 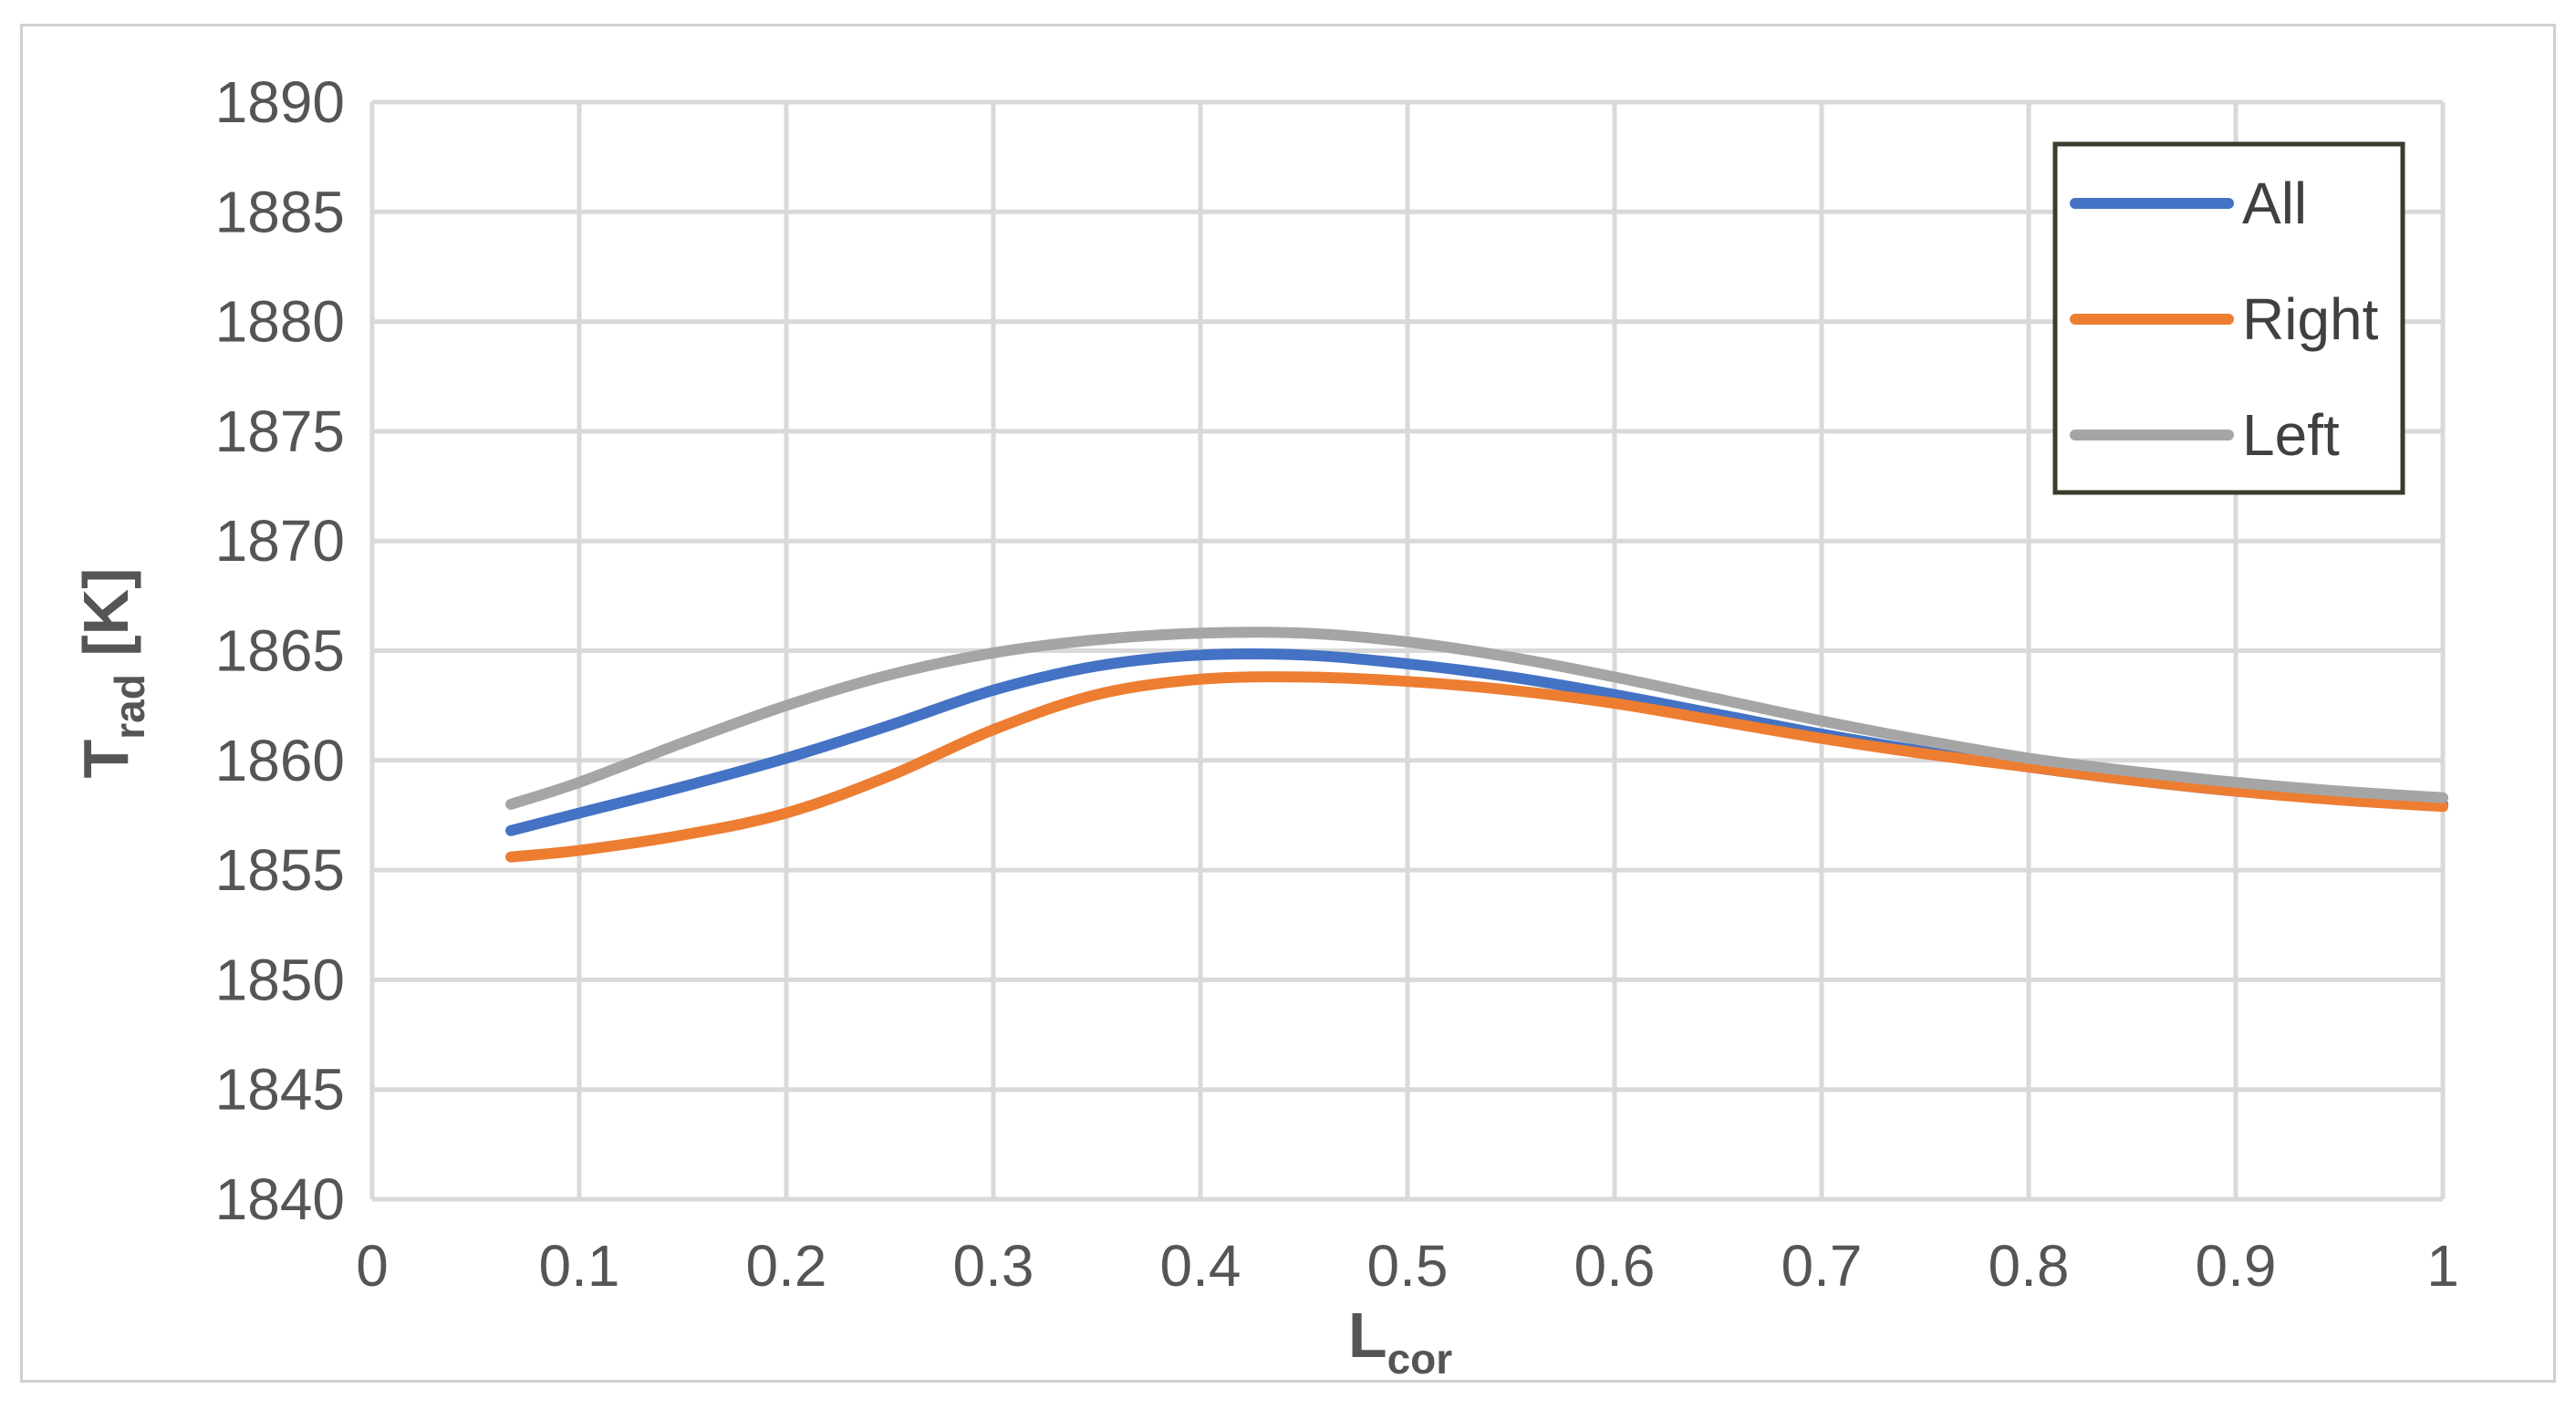 I want to click on x-tick-label: 0.6, so click(x=1615, y=1266).